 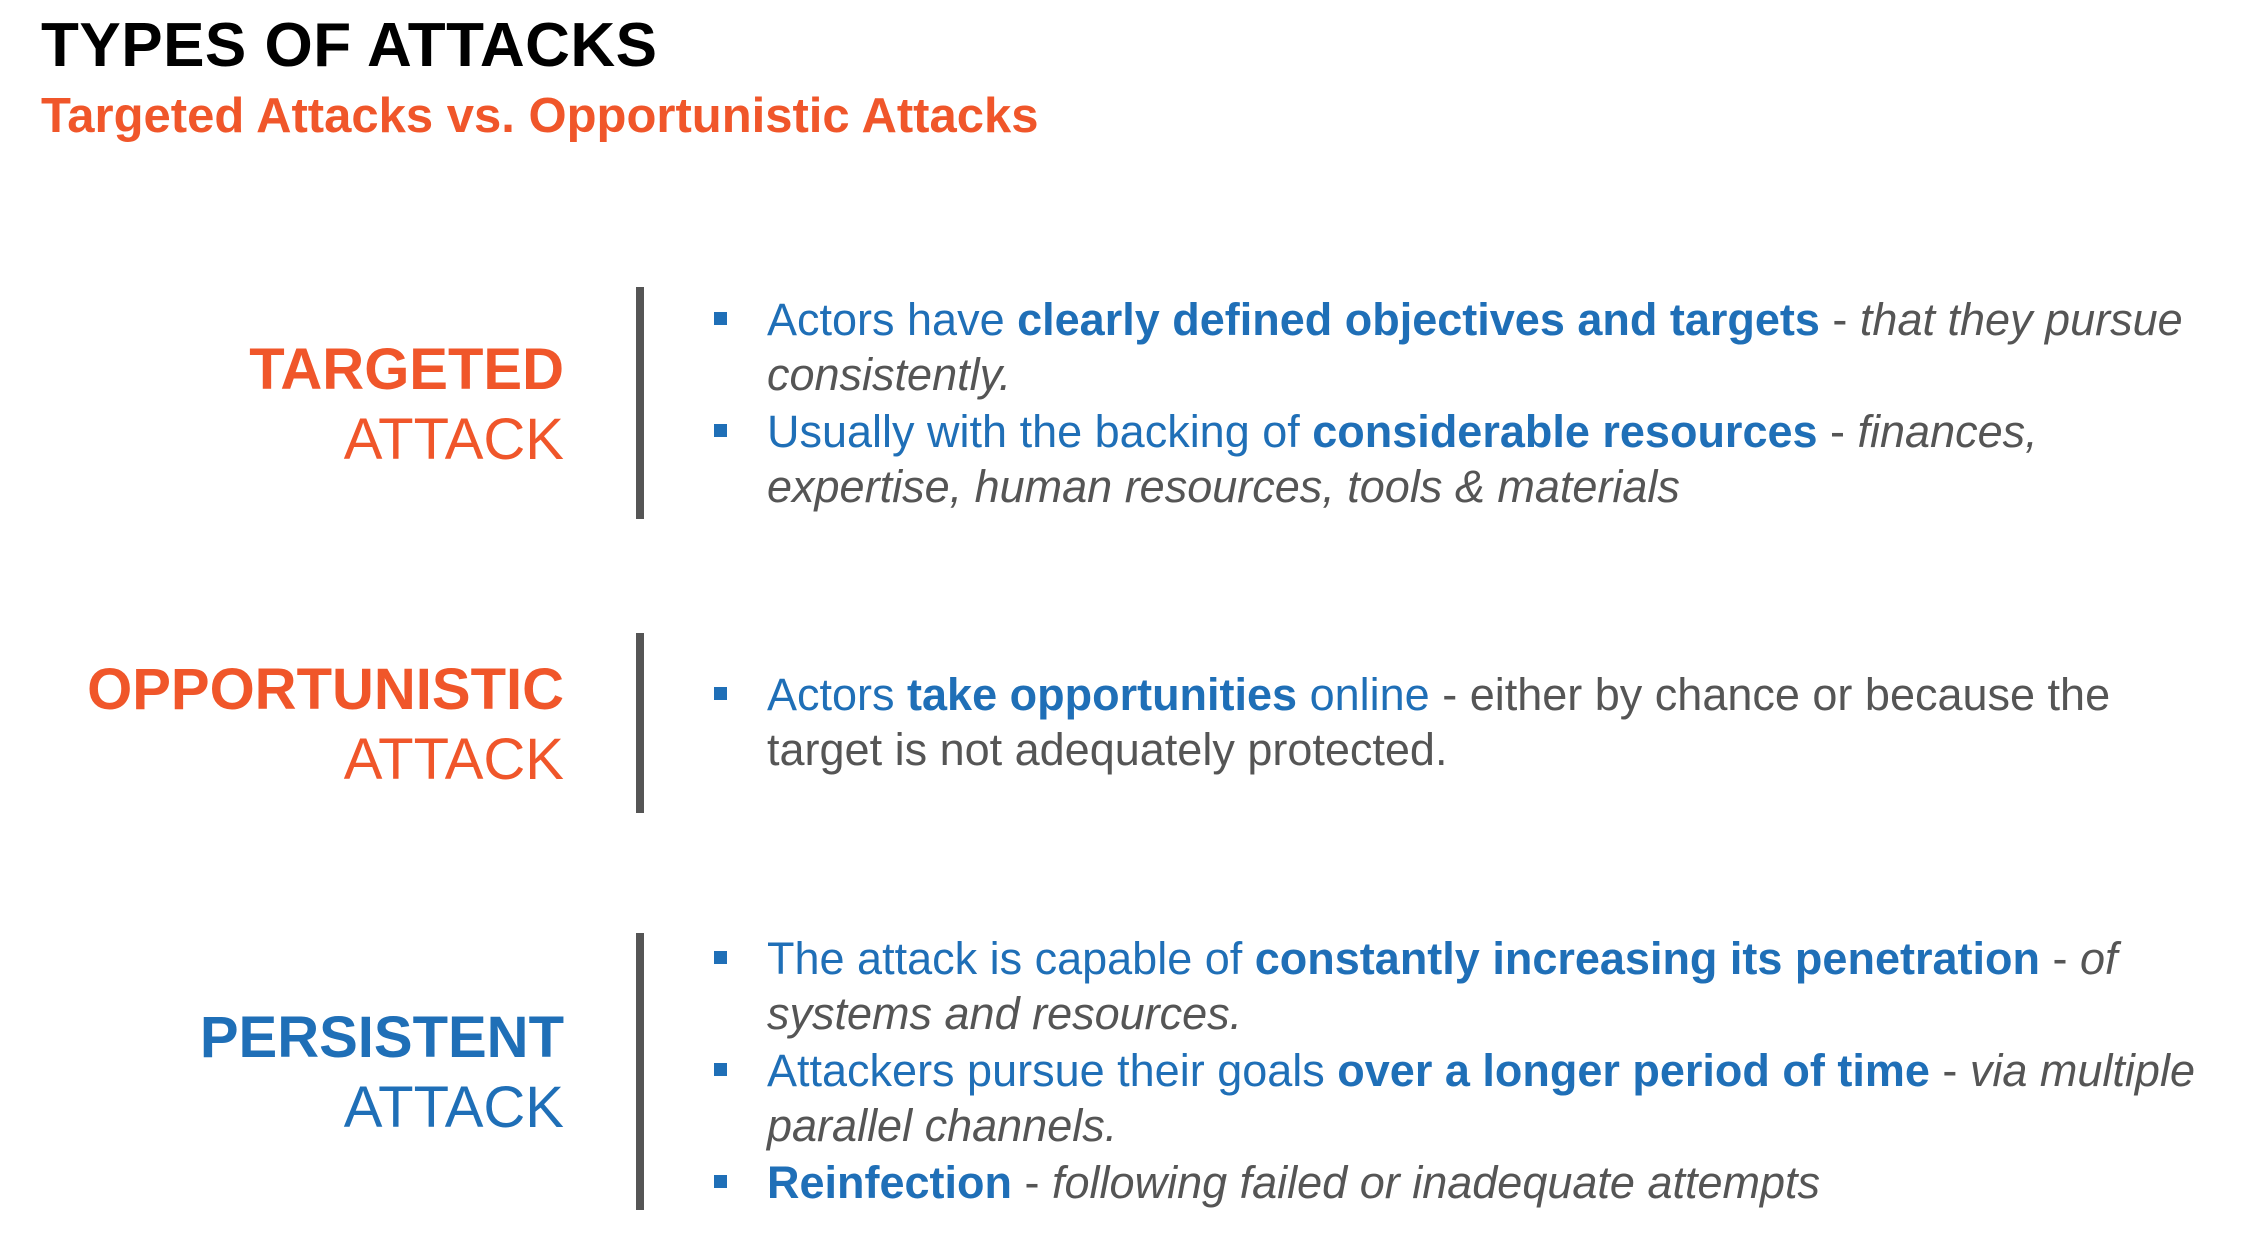 What do you see at coordinates (1647, 958) in the screenshot?
I see `bullet-text-emphasis: constantly increasing its penetration` at bounding box center [1647, 958].